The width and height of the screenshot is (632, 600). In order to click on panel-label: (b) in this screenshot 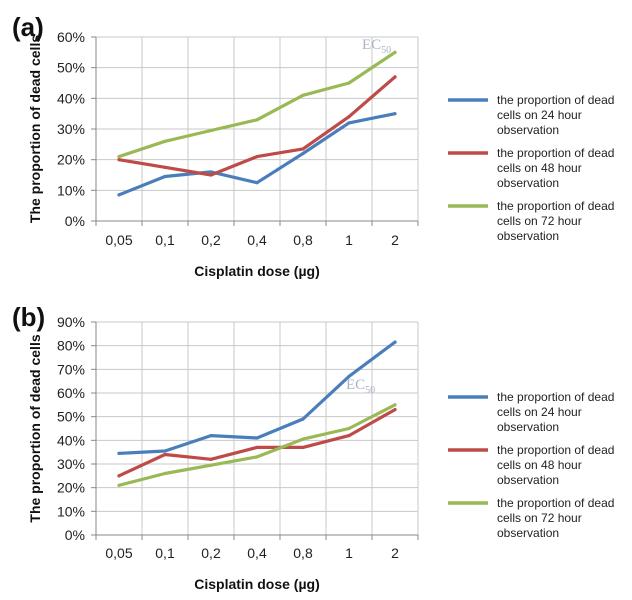, I will do `click(28, 317)`.